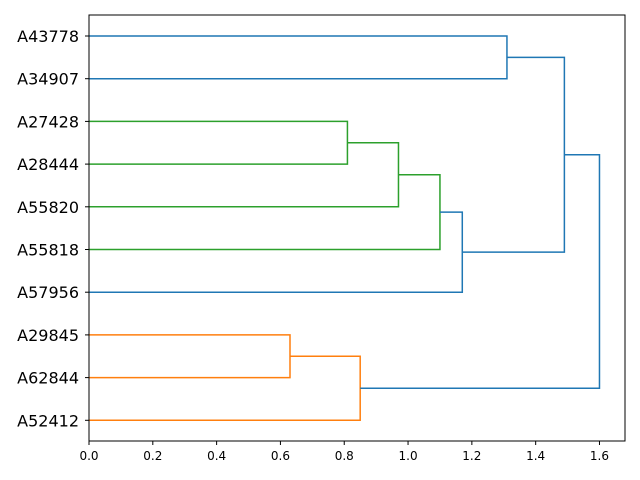 This screenshot has width=640, height=480. I want to click on leaf-label: A34907, so click(48, 79).